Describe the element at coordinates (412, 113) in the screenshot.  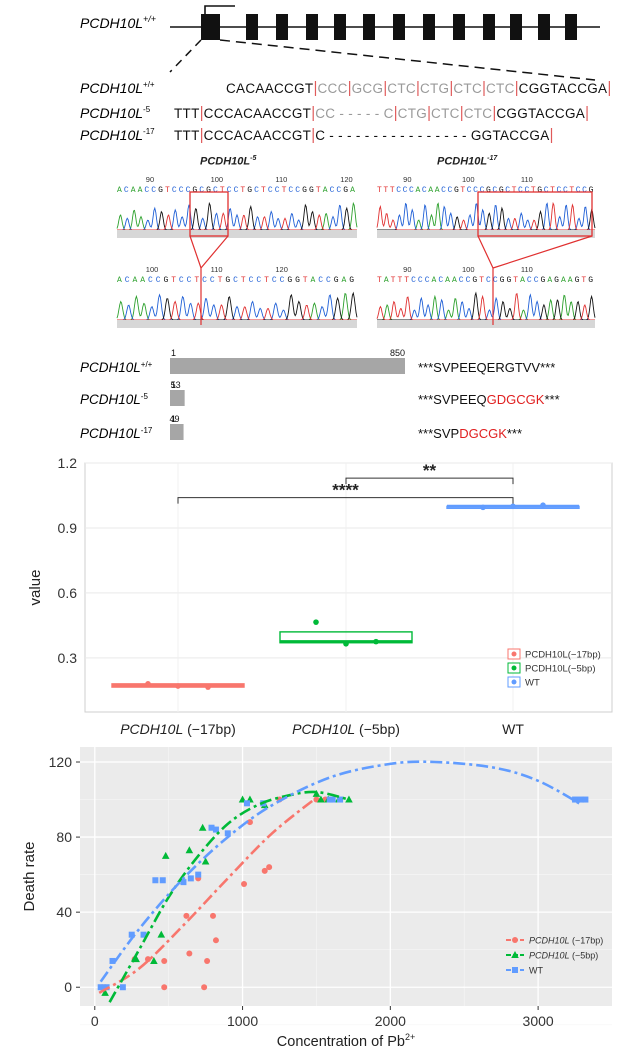
I see `alignment-seq-1-3: CTG` at that location.